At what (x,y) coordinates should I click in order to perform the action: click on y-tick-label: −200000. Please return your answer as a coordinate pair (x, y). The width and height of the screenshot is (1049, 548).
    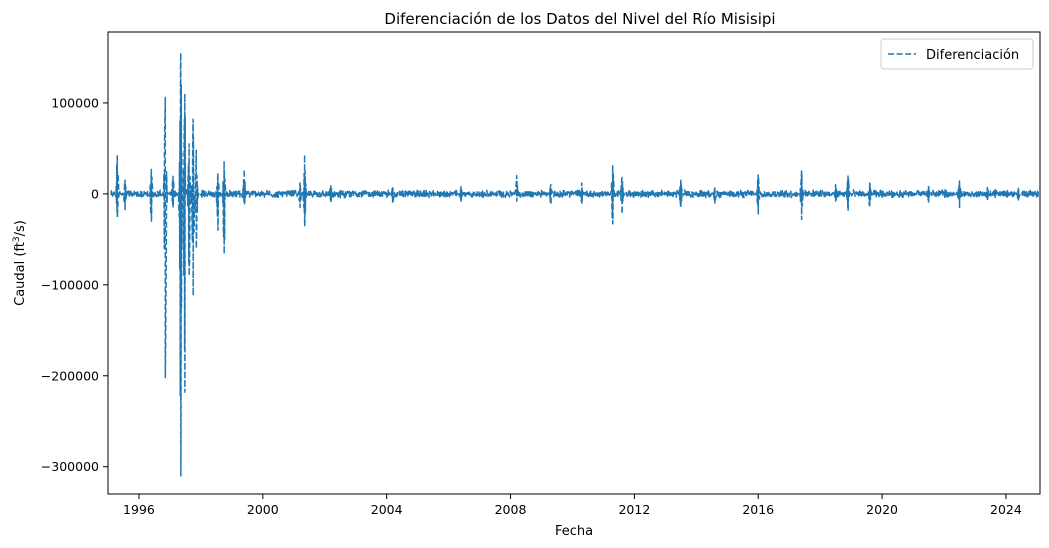
    Looking at the image, I should click on (70, 375).